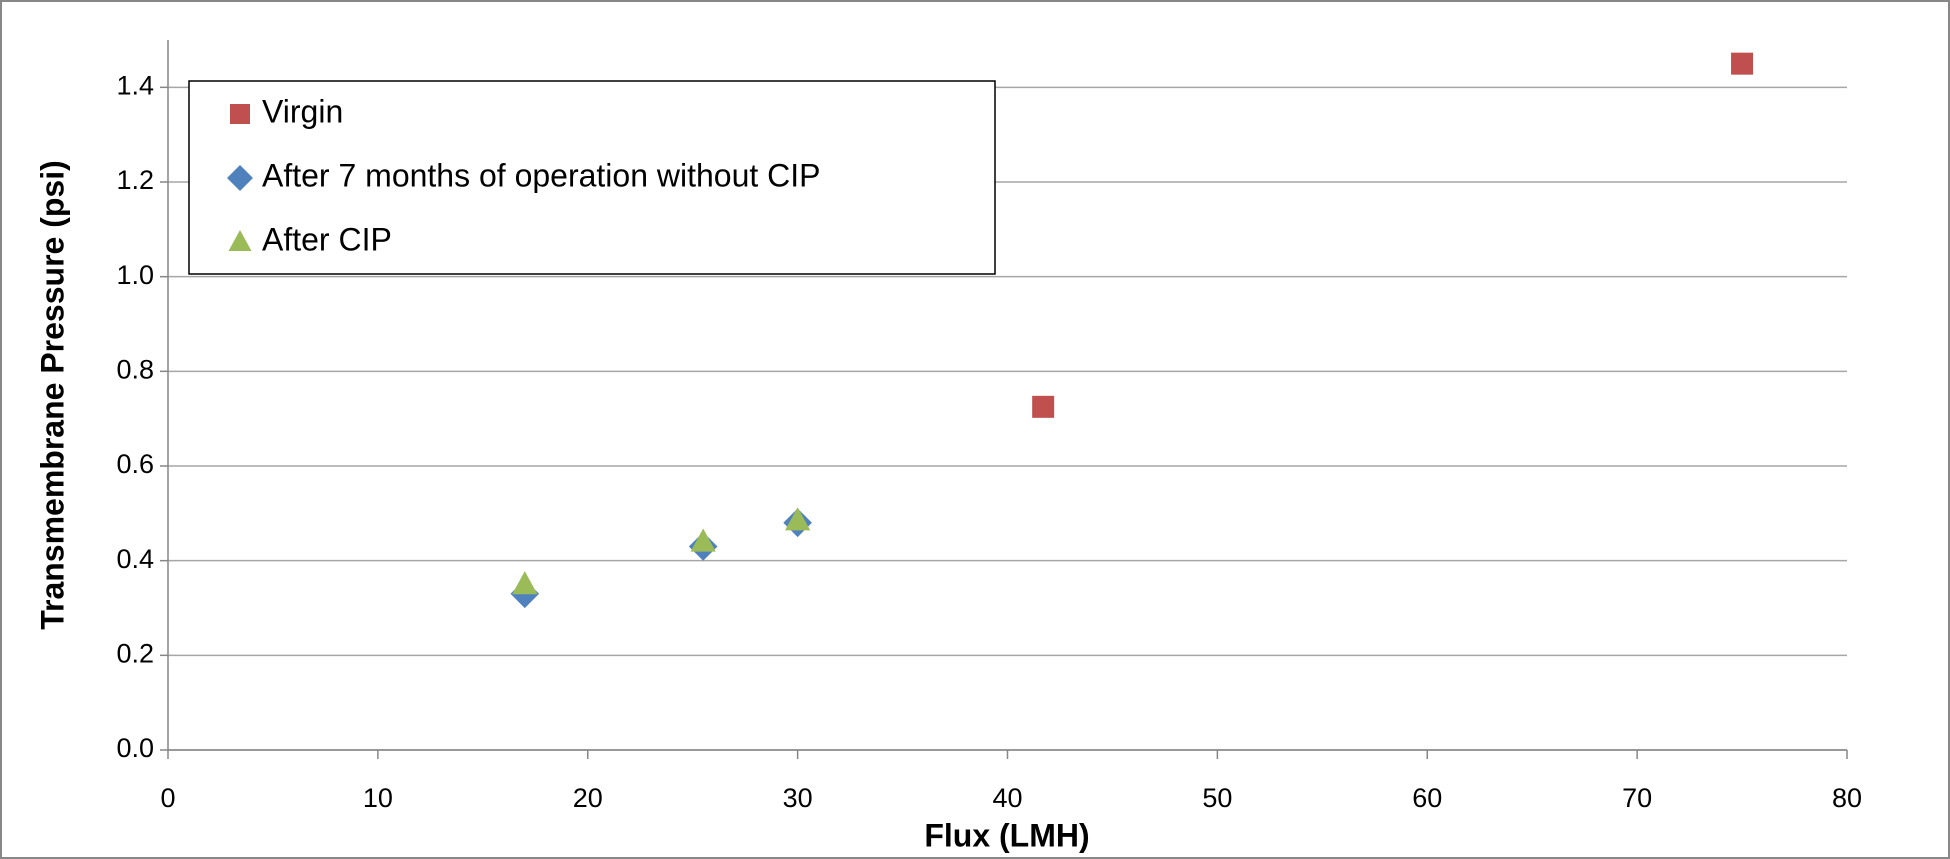  What do you see at coordinates (378, 798) in the screenshot?
I see `x-tick-label: 10` at bounding box center [378, 798].